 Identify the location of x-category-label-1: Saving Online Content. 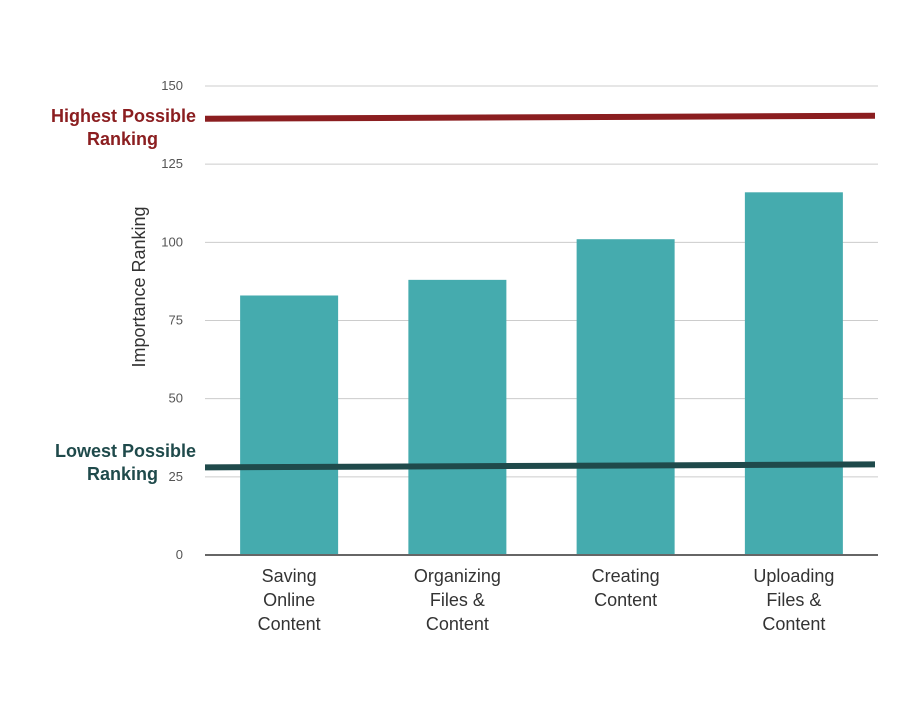
(289, 600).